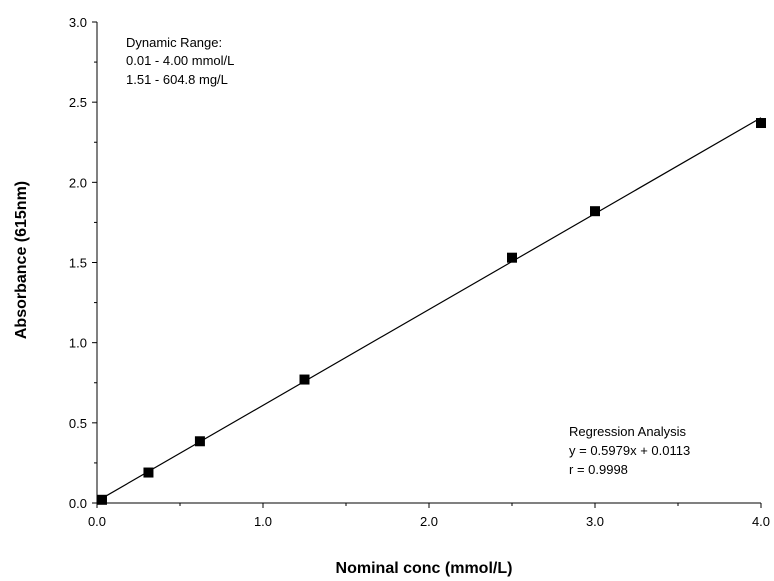 This screenshot has width=774, height=581. What do you see at coordinates (595, 521) in the screenshot?
I see `x-tick-label: 3.0` at bounding box center [595, 521].